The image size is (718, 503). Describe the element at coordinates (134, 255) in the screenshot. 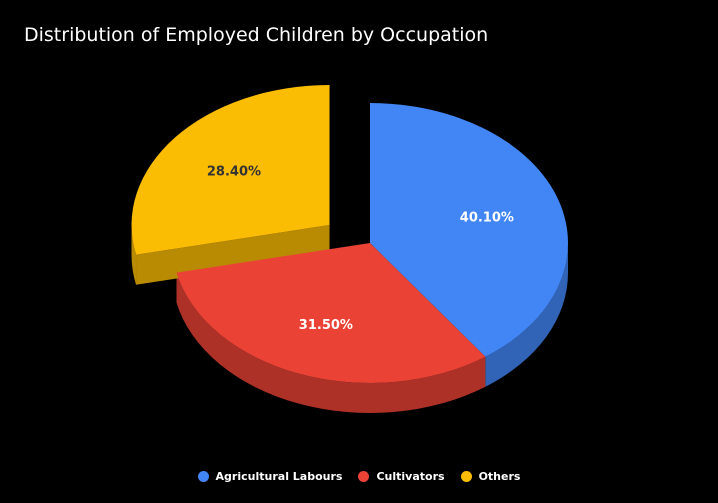

I see `slice-side-others` at that location.